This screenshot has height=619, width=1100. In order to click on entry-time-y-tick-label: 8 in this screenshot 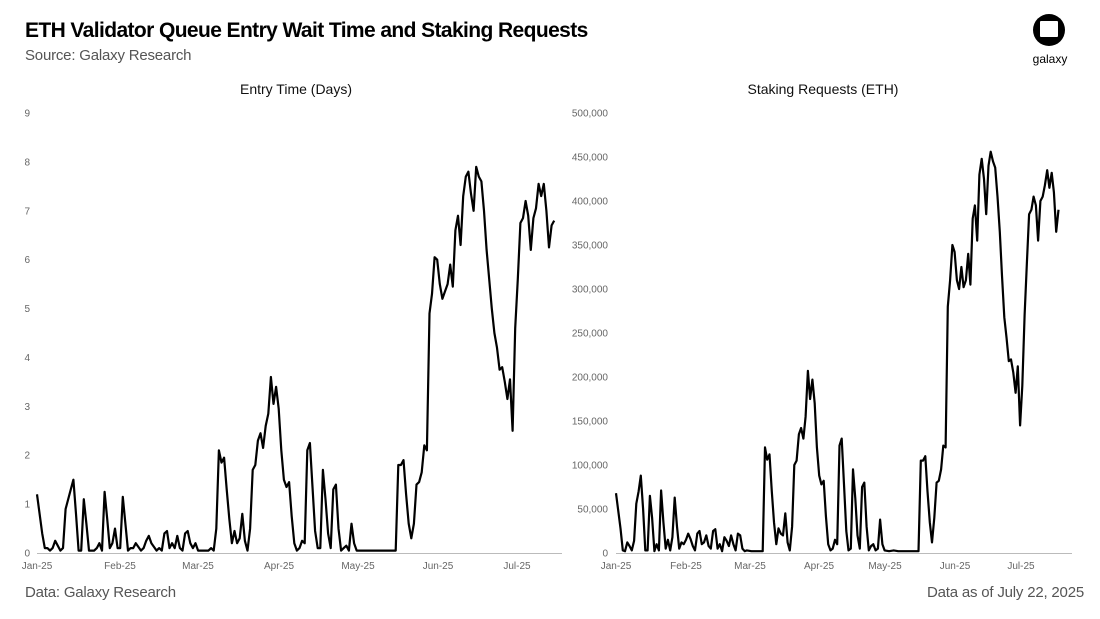, I will do `click(27, 162)`.